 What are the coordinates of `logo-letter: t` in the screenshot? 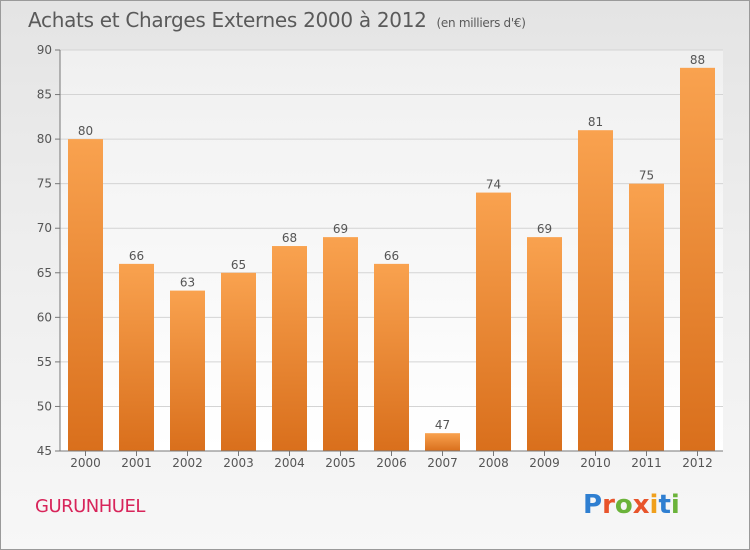 It's located at (664, 505).